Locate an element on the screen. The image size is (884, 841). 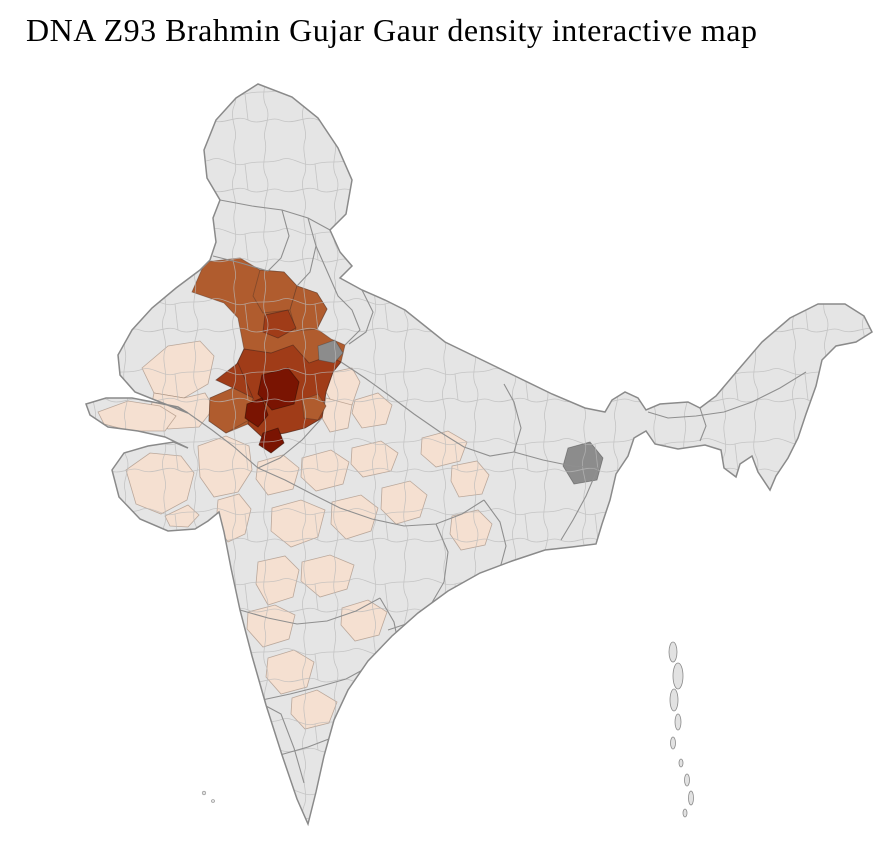
lakshadweep-islands is located at coordinates (208, 796).